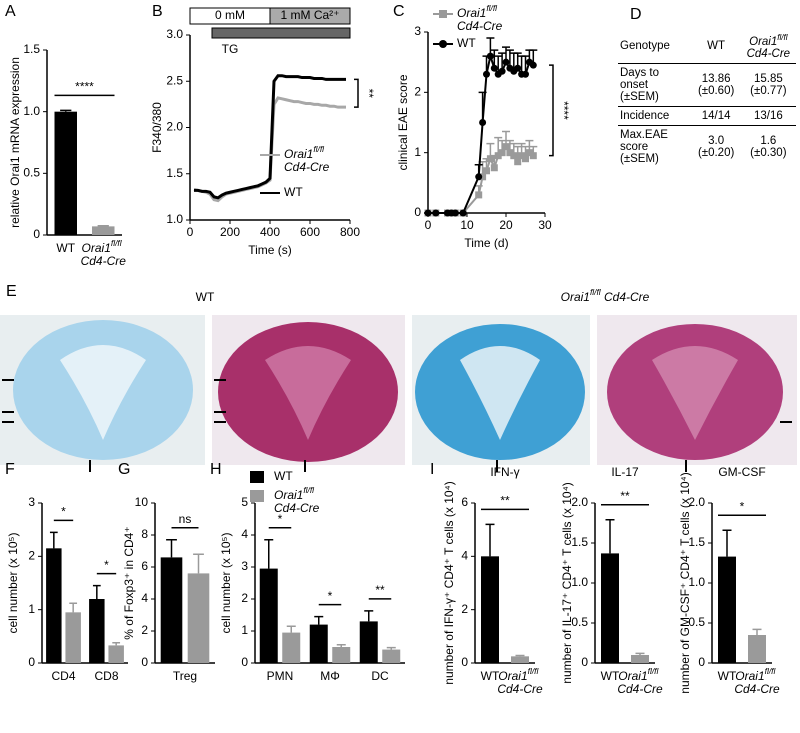  Describe the element at coordinates (428, 225) in the screenshot. I see `x-tick-label: 0` at that location.